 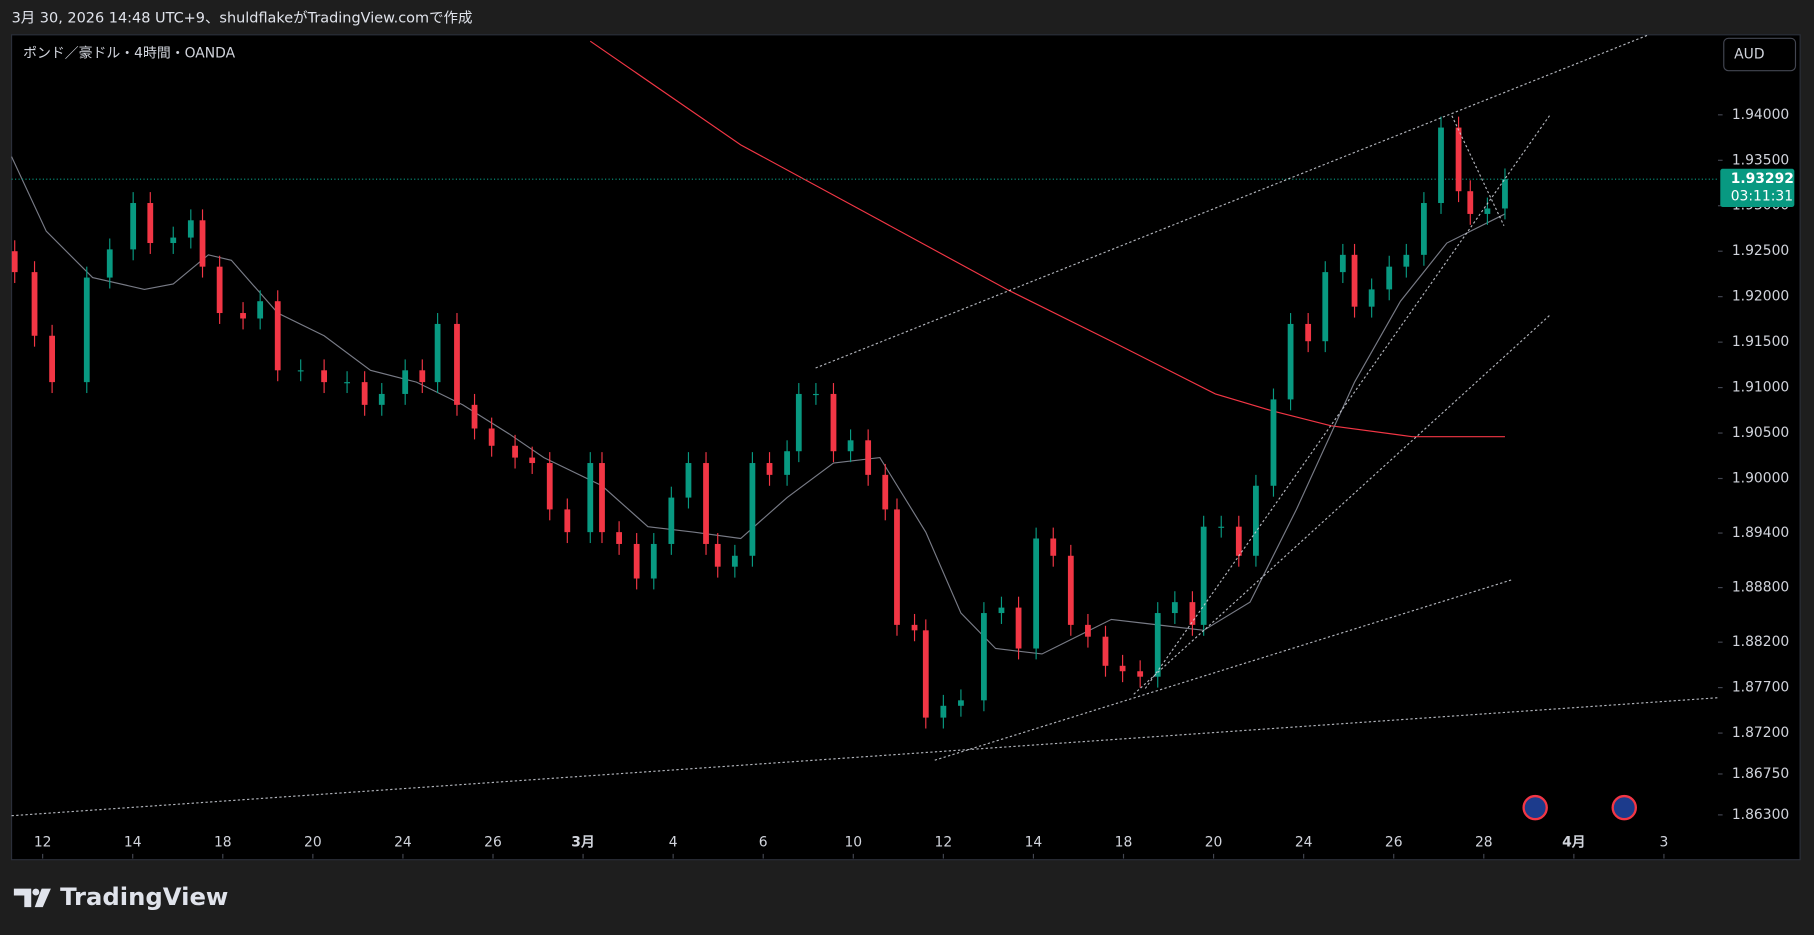 I want to click on brand-logo: TradingView, so click(x=120, y=896).